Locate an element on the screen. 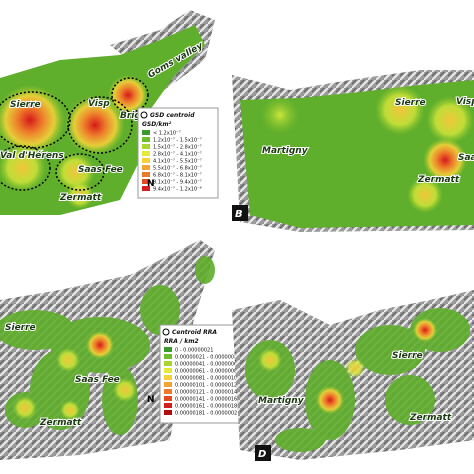  legend-label: 0.00000141 - 0.00000161 is located at coordinates (207, 400).